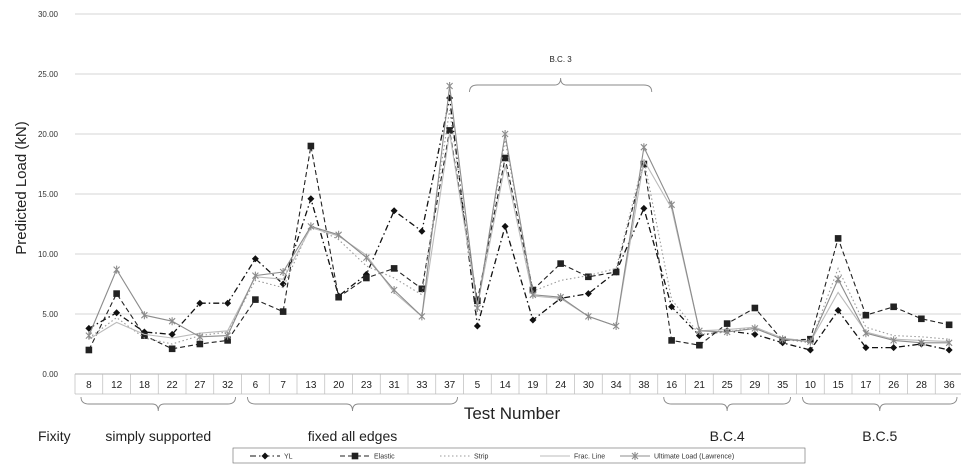 The image size is (961, 465). What do you see at coordinates (644, 385) in the screenshot?
I see `x-tick-label: 38` at bounding box center [644, 385].